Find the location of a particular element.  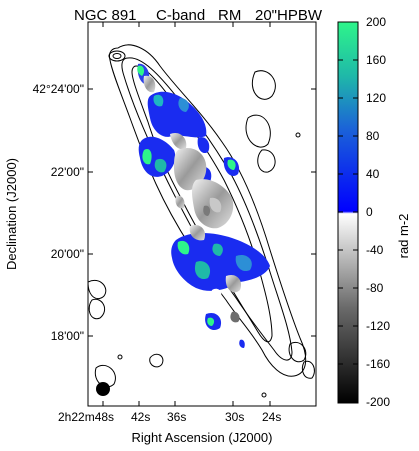

x-tick-label: 24s is located at coordinates (271, 417).